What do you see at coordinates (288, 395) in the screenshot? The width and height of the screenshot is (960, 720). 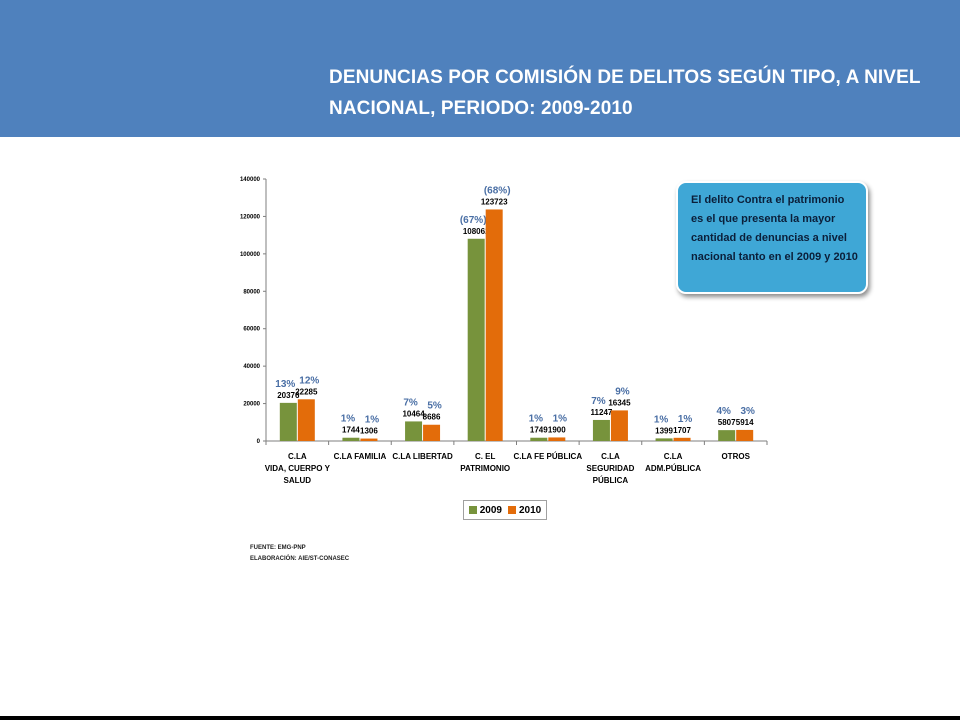 I see `data-label-value: 20376` at bounding box center [288, 395].